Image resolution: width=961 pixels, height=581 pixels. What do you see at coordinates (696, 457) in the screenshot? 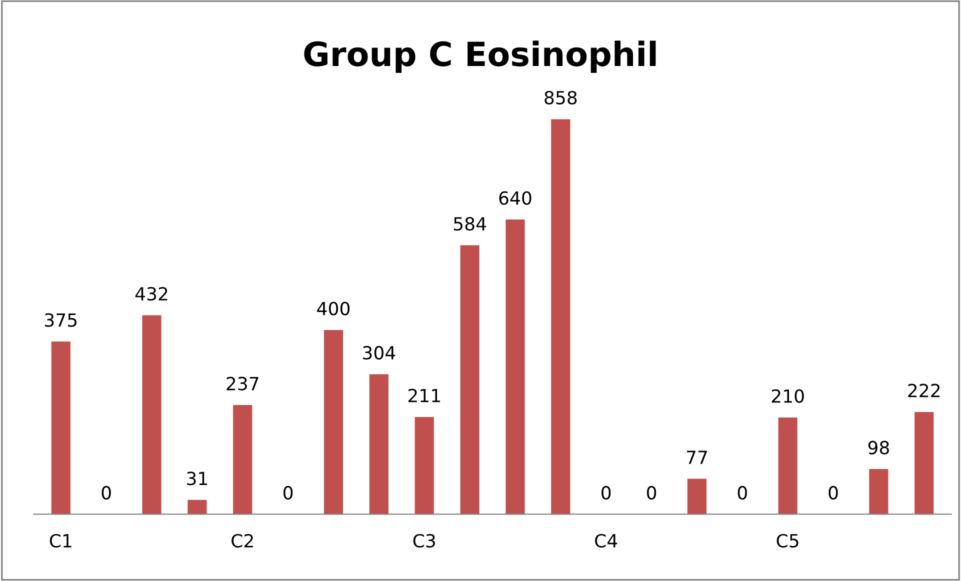
I see `data-label: 77` at bounding box center [696, 457].